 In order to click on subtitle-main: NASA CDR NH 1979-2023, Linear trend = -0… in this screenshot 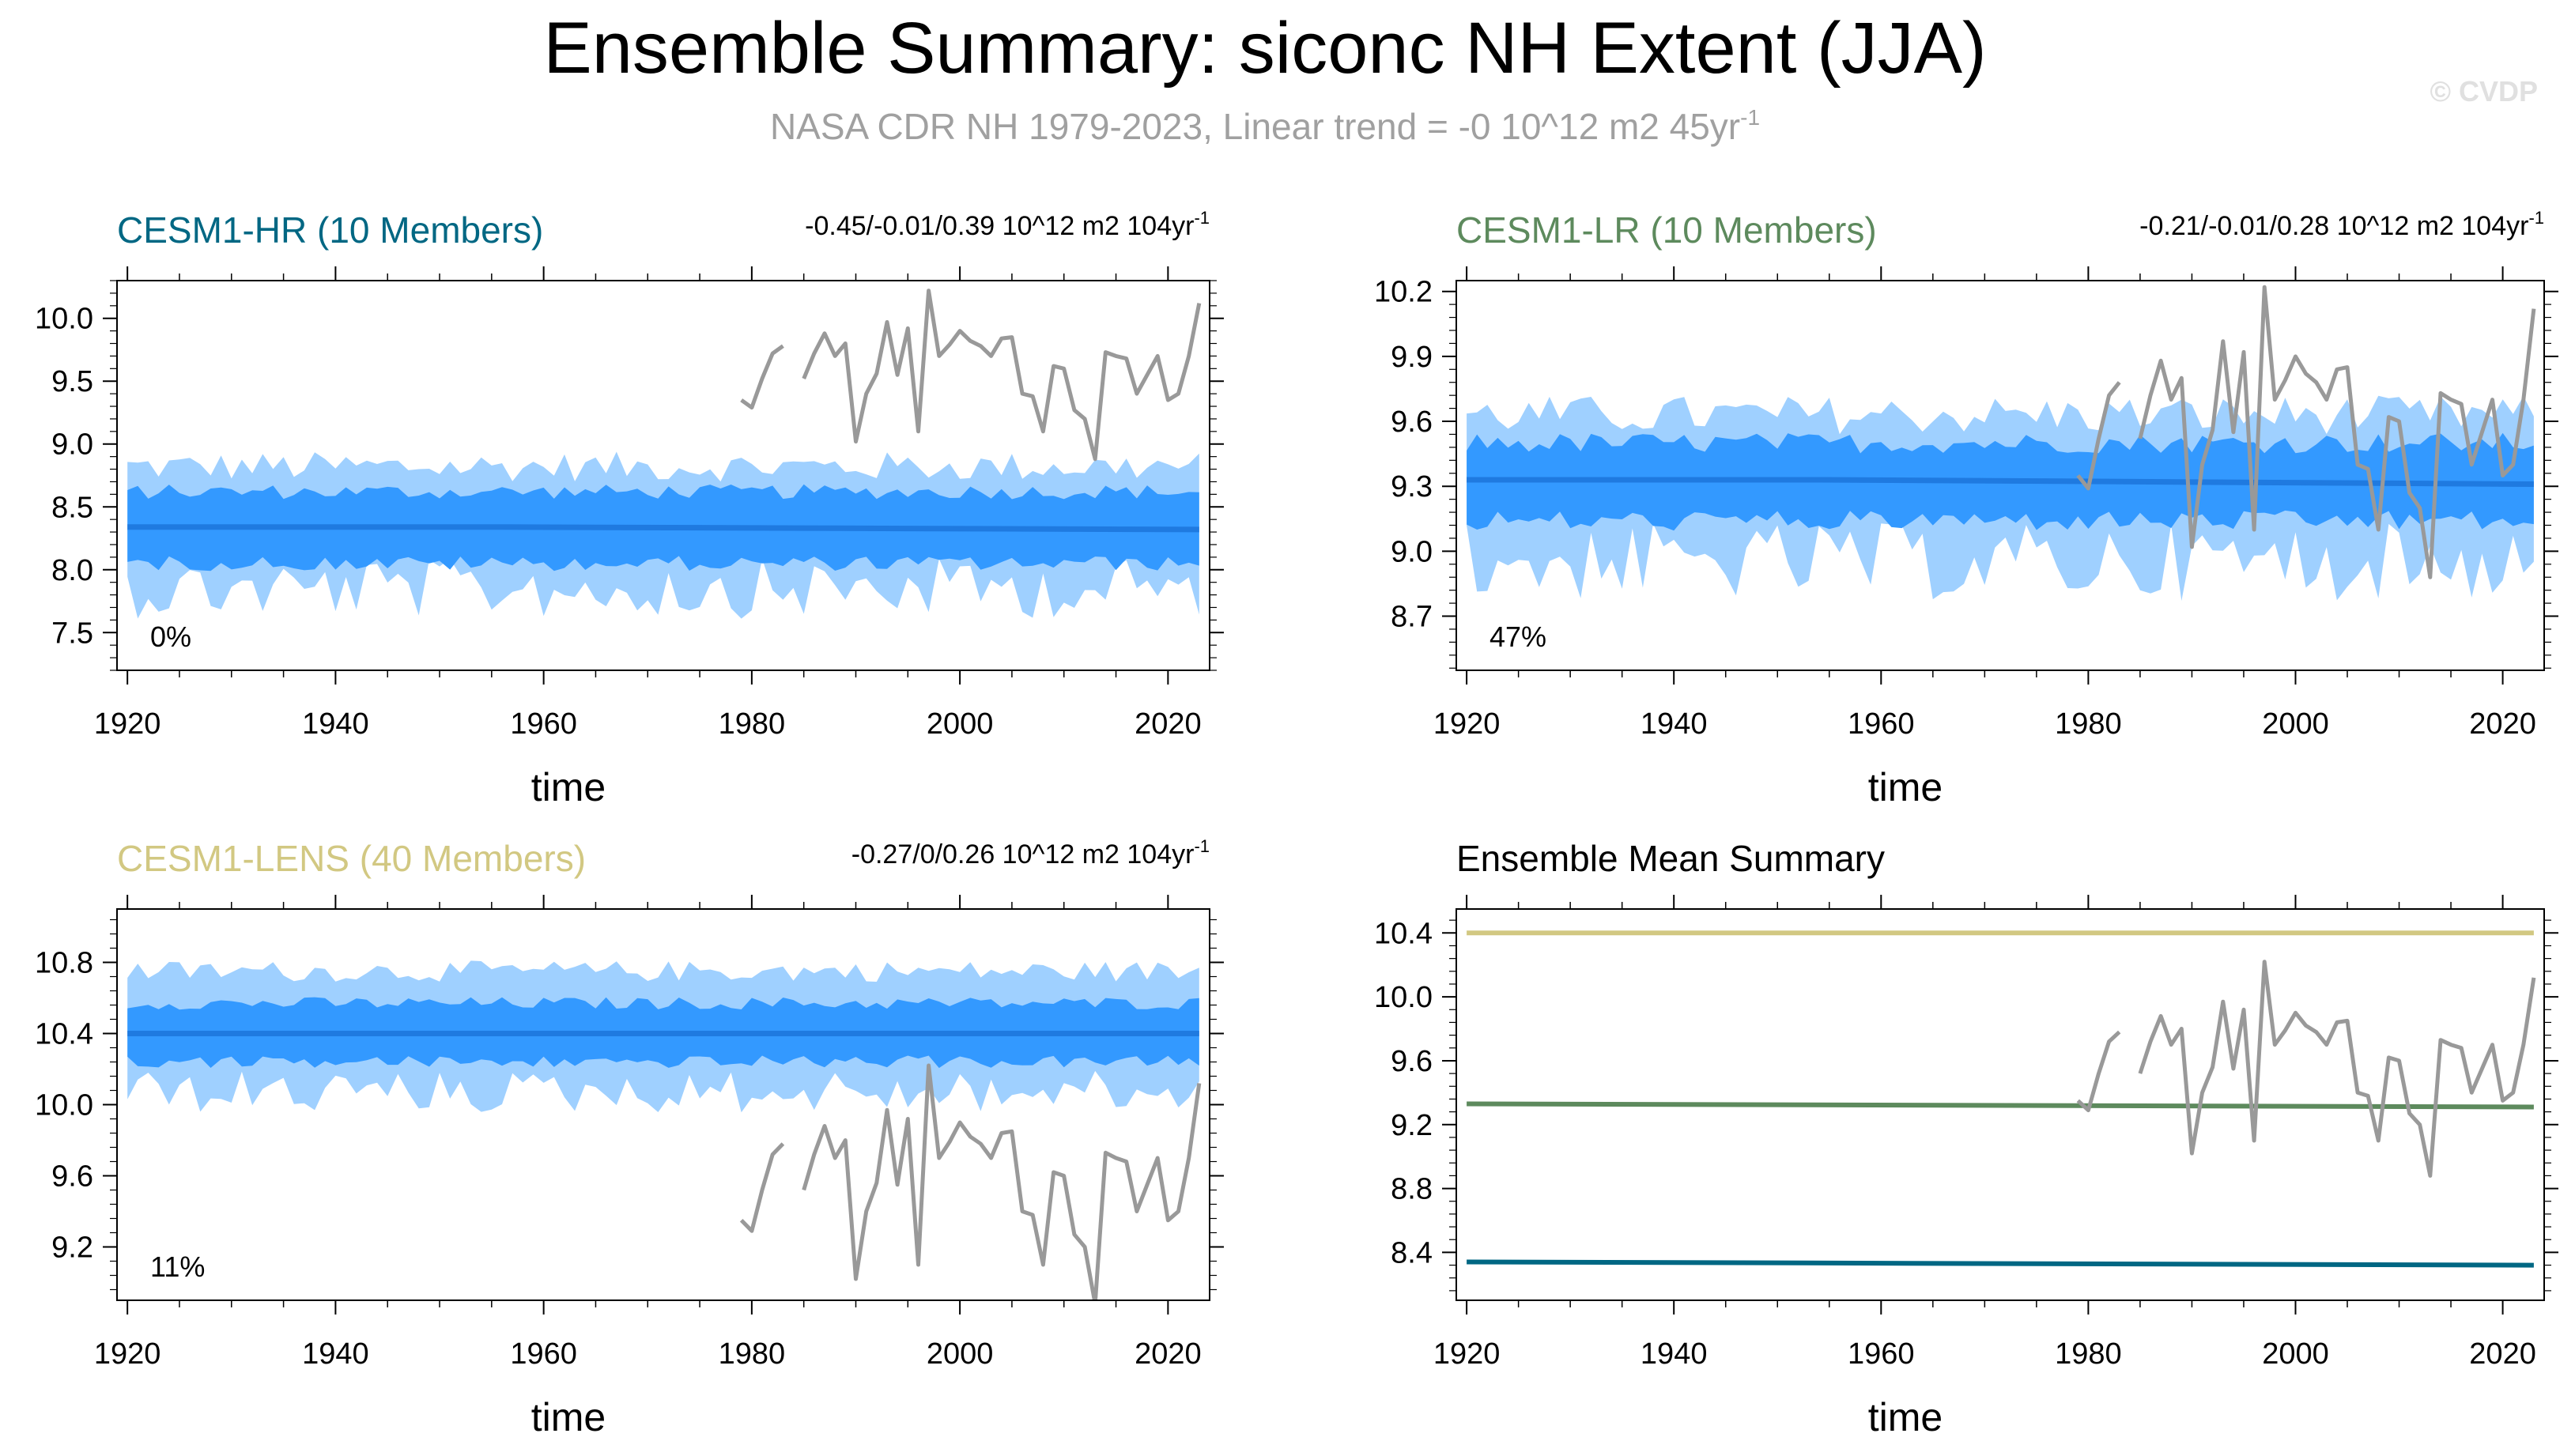, I will do `click(1255, 126)`.